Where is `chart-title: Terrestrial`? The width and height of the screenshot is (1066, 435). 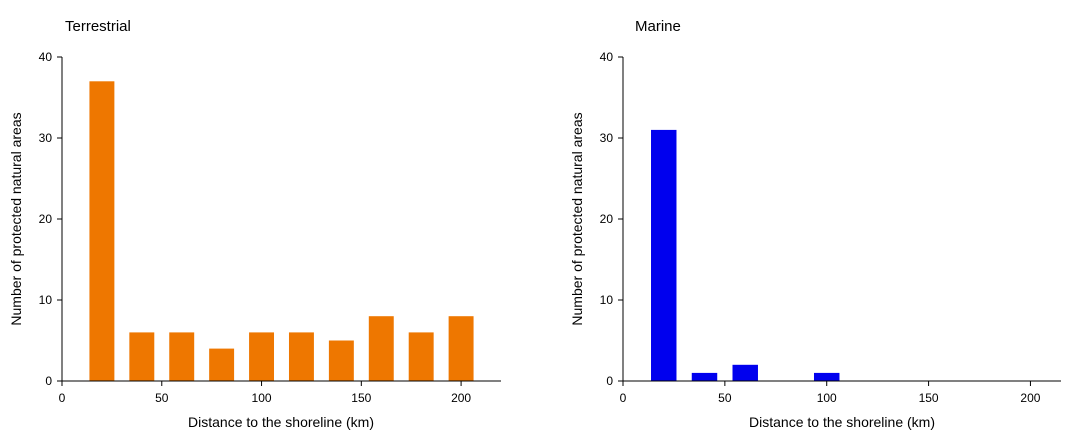 chart-title: Terrestrial is located at coordinates (98, 26).